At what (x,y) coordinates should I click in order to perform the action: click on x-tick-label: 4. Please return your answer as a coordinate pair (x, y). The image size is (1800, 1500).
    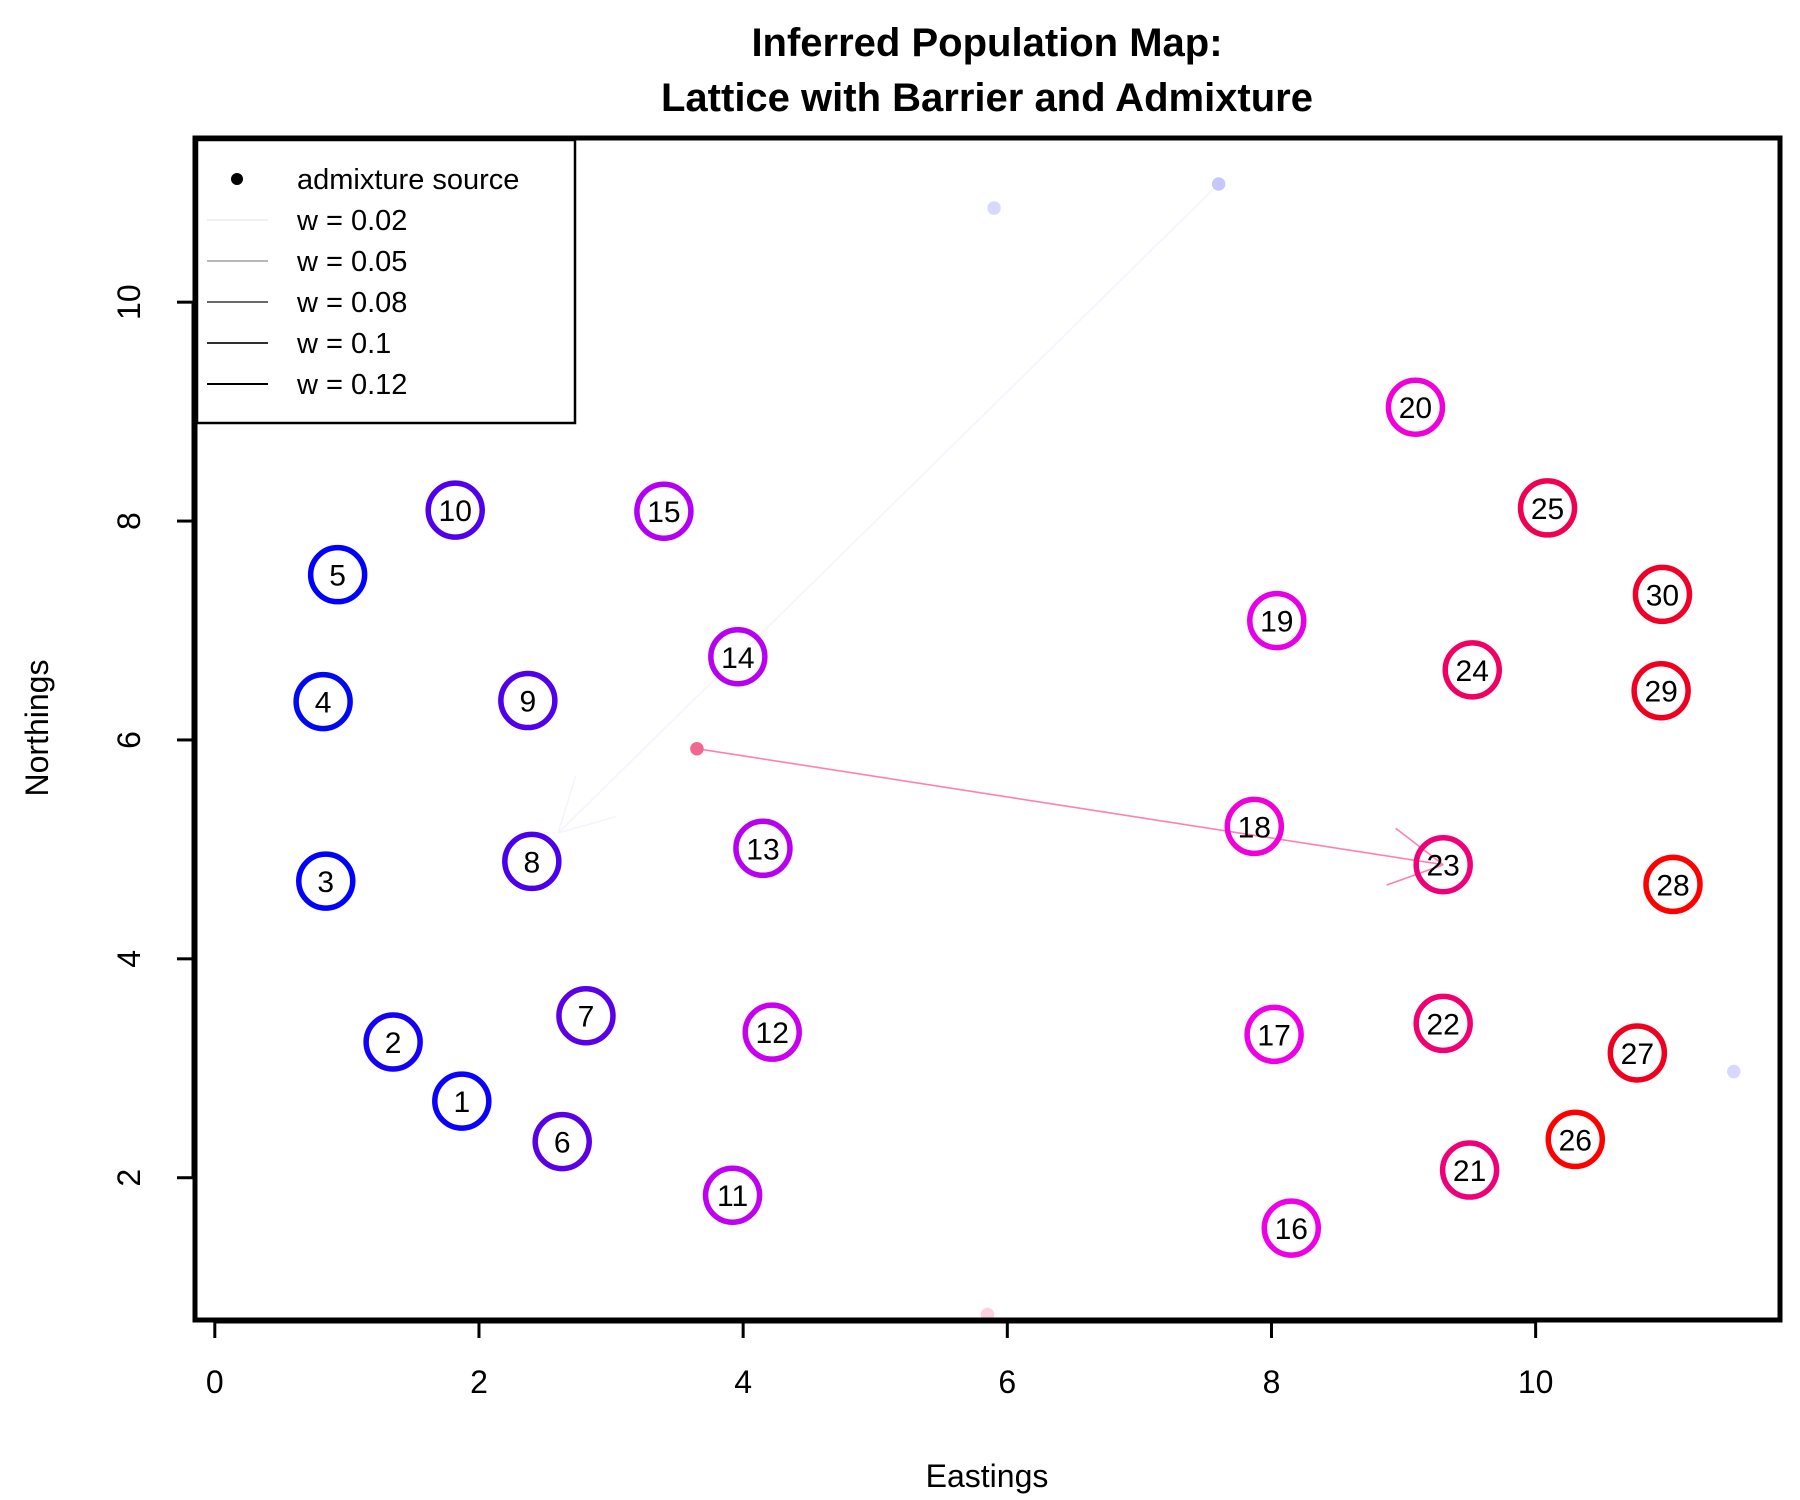
    Looking at the image, I should click on (743, 1382).